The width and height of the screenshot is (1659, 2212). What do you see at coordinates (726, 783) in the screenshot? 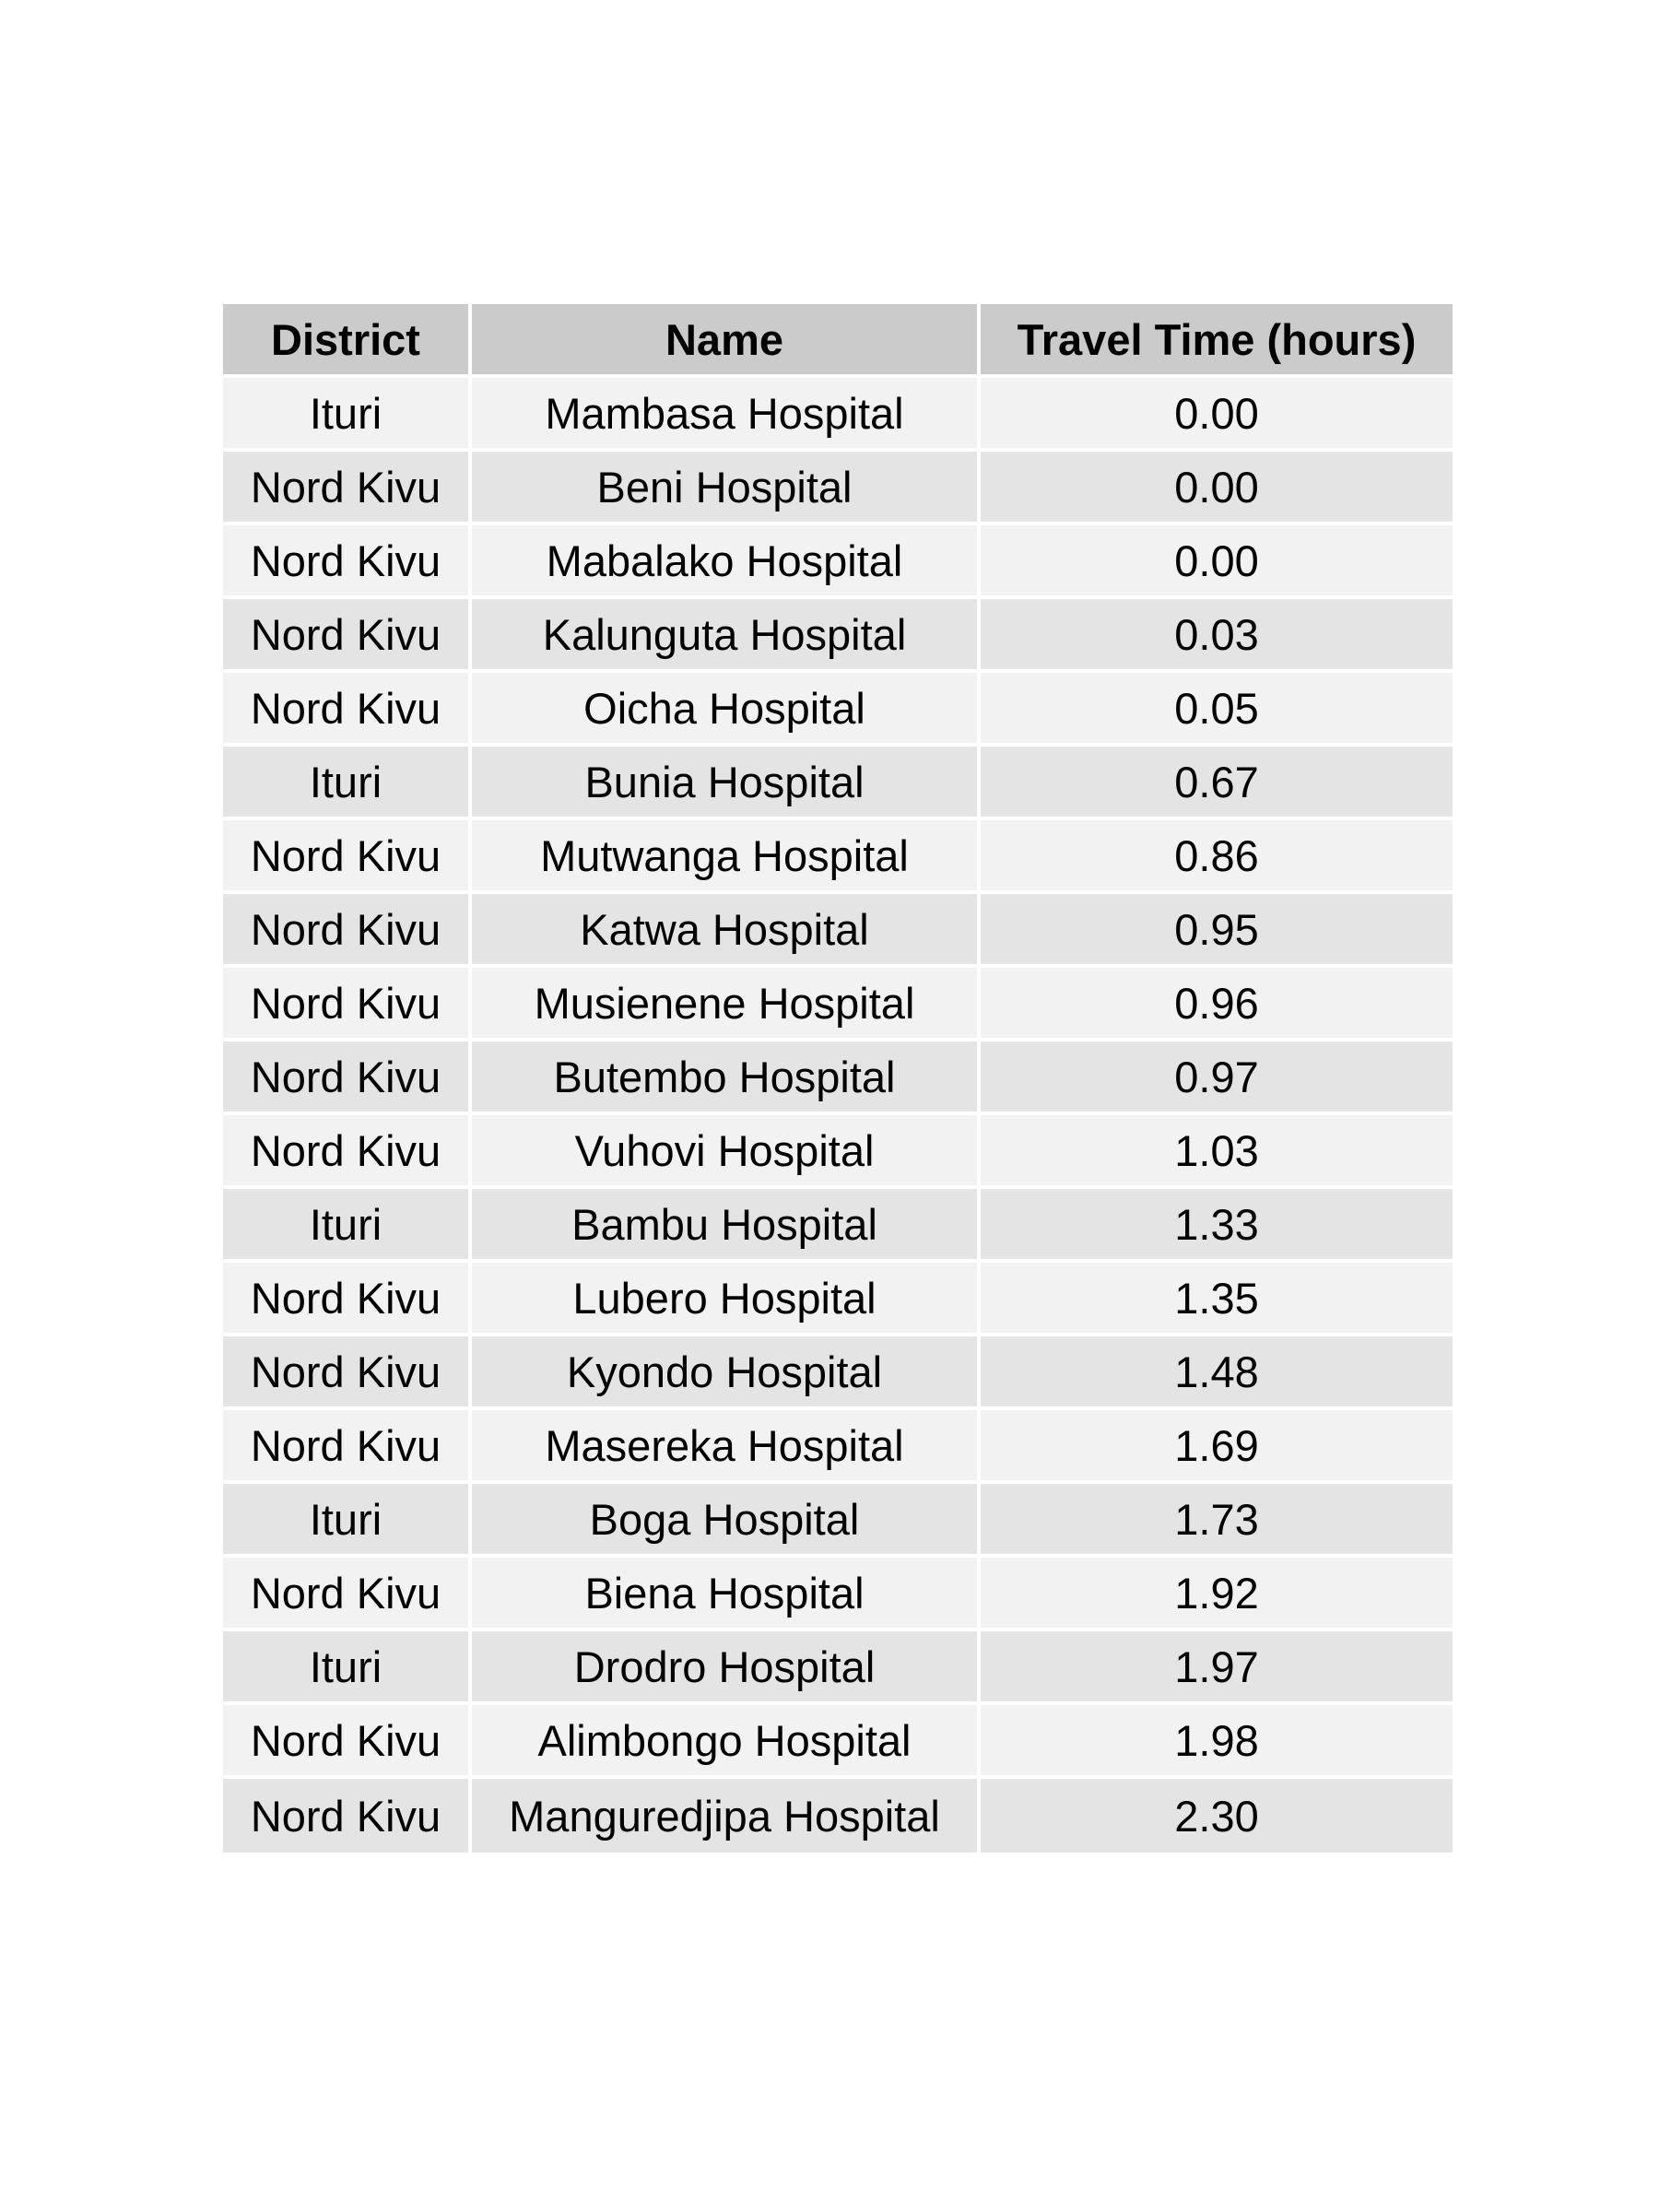
I see `name-cell: Bunia Hospital` at bounding box center [726, 783].